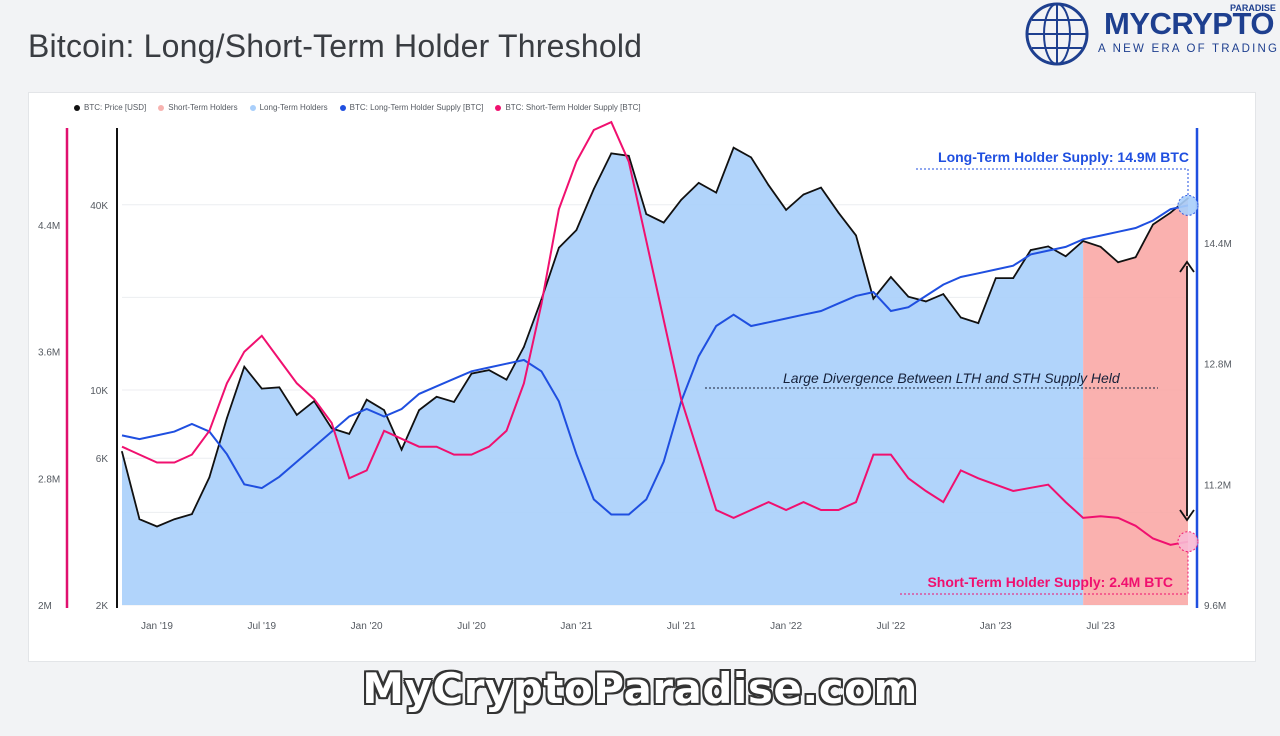 This screenshot has width=1280, height=736. I want to click on legend-swatch-sth-supply, so click(498, 107).